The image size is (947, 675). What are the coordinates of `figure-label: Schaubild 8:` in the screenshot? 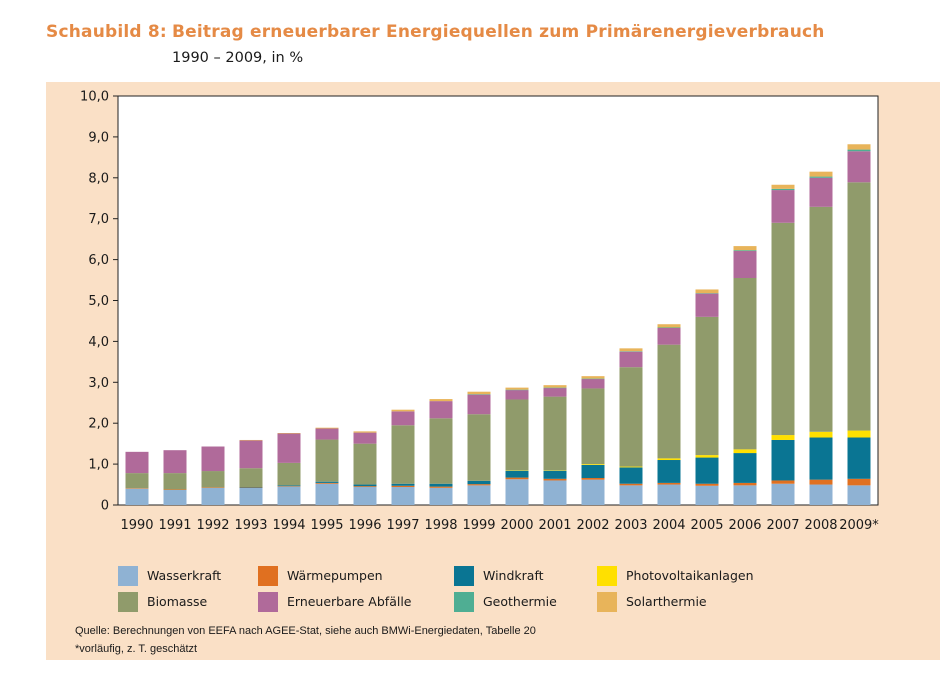 It's located at (106, 32).